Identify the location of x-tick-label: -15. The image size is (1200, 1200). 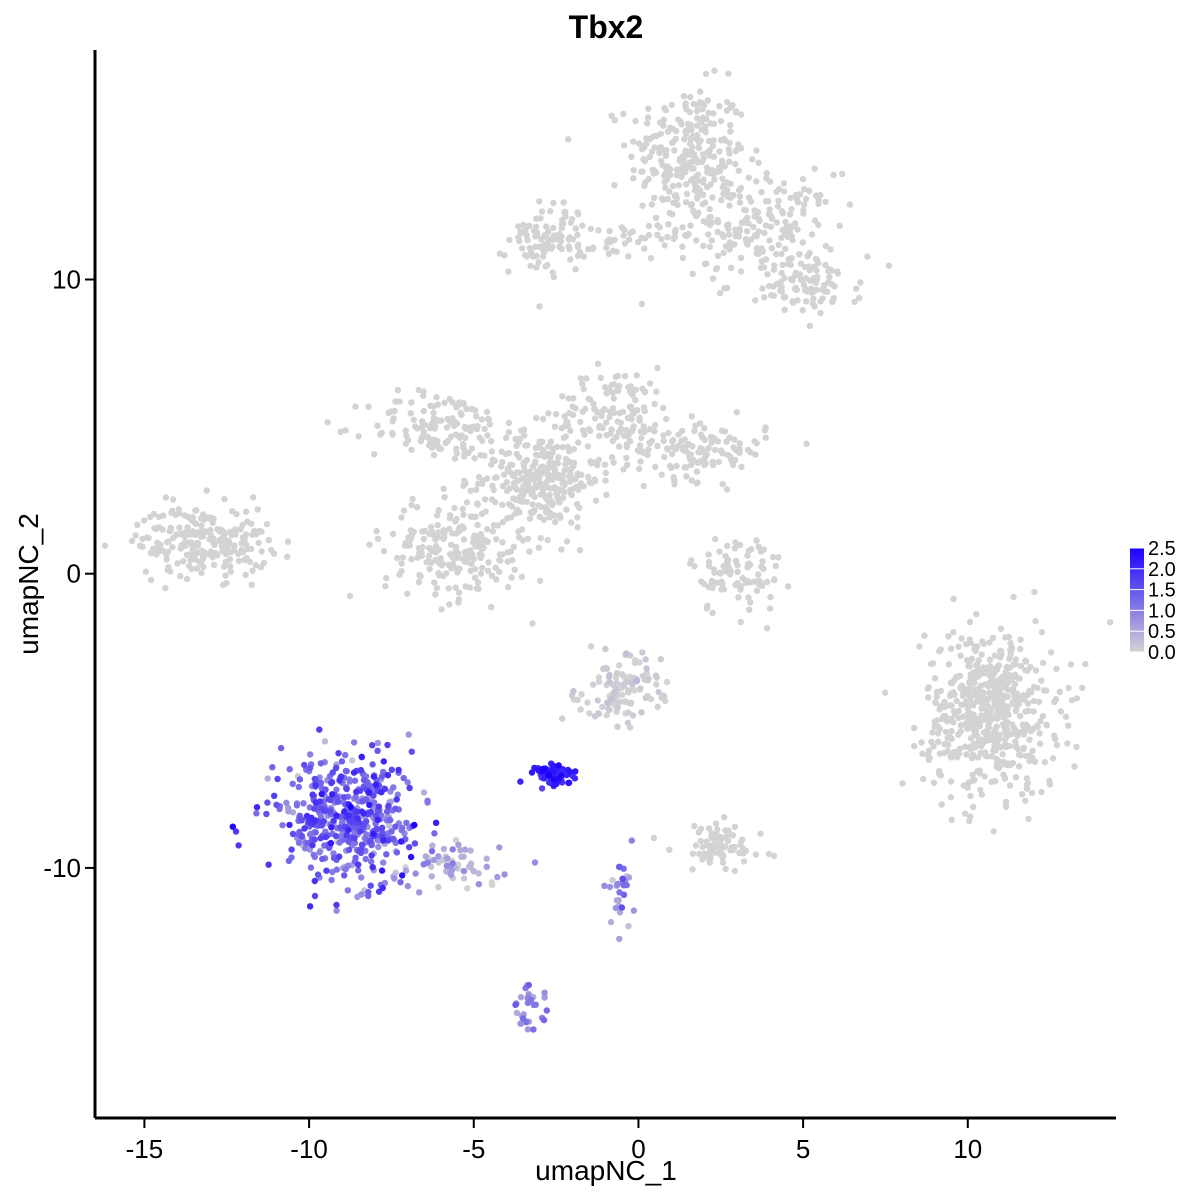
(145, 1149).